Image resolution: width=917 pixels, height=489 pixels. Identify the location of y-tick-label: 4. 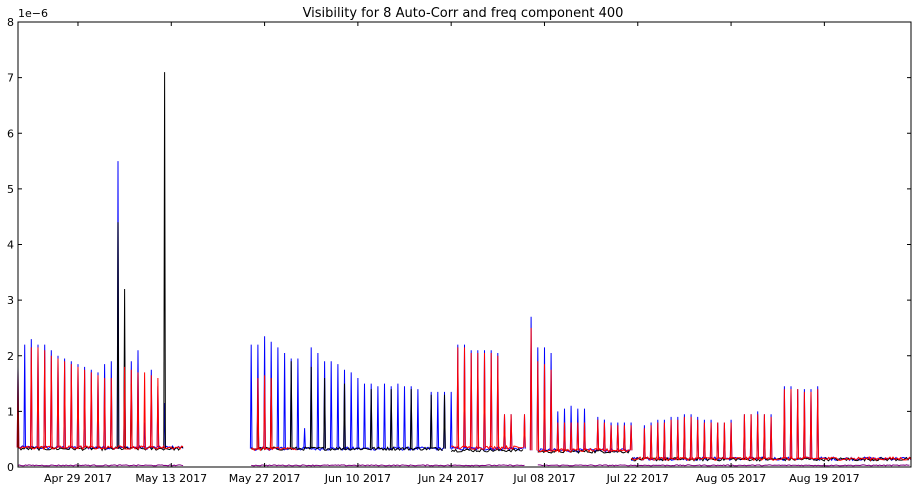
(10, 245).